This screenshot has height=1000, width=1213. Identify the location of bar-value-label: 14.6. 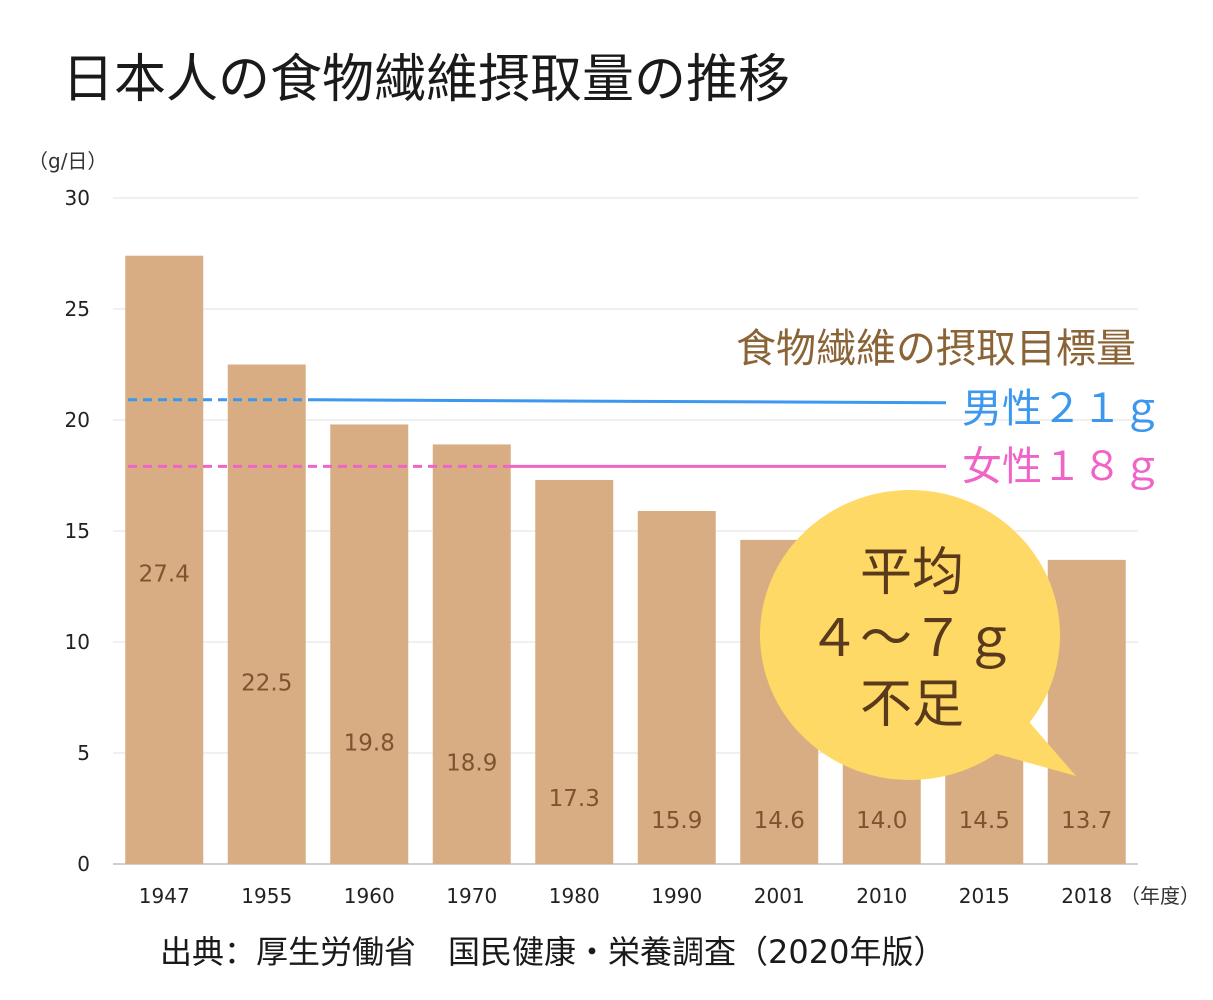
(779, 821).